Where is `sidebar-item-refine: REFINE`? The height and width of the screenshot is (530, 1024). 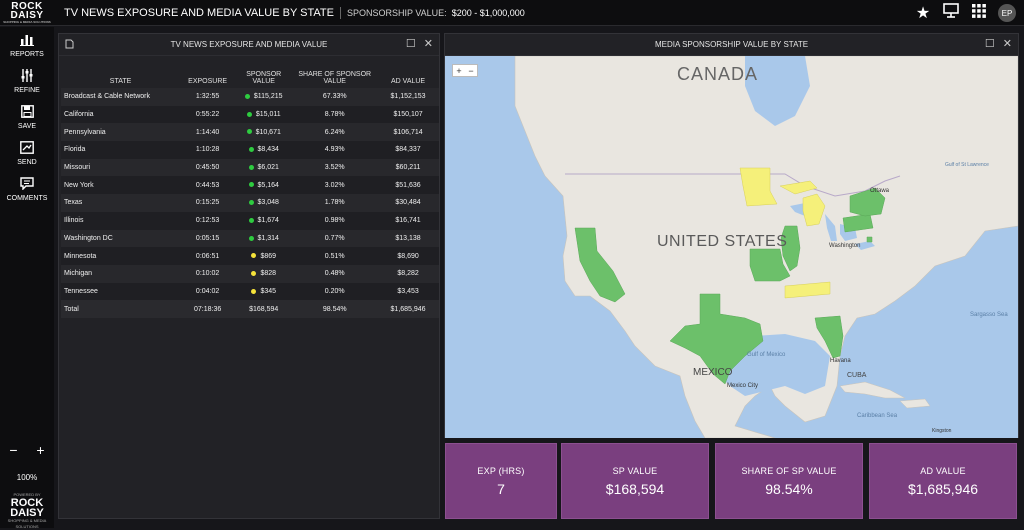
sidebar-item-refine: REFINE is located at coordinates (27, 81).